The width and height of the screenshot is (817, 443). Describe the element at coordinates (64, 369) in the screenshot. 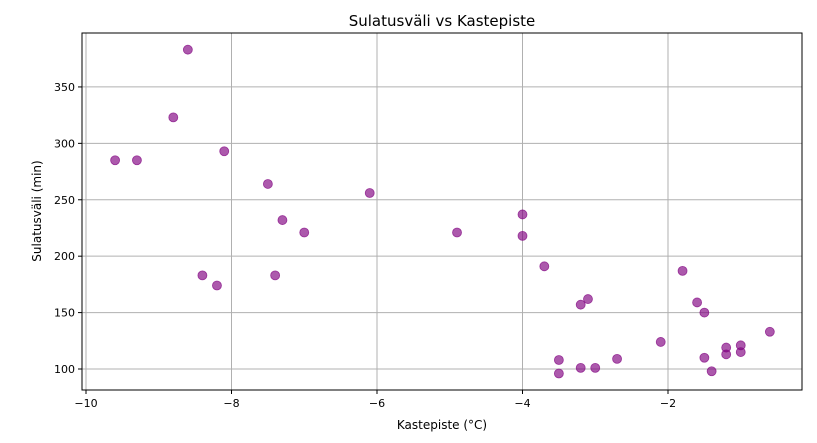

I see `y-tick-label: 100` at that location.